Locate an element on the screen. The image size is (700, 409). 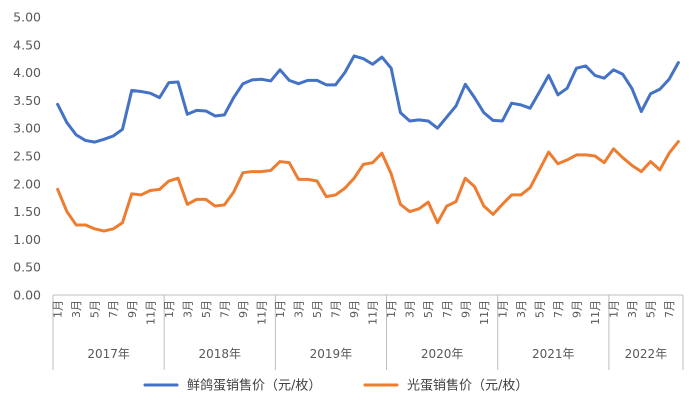
legend-label: 鲜鸽蛋销售价（元/枚） is located at coordinates (254, 386).